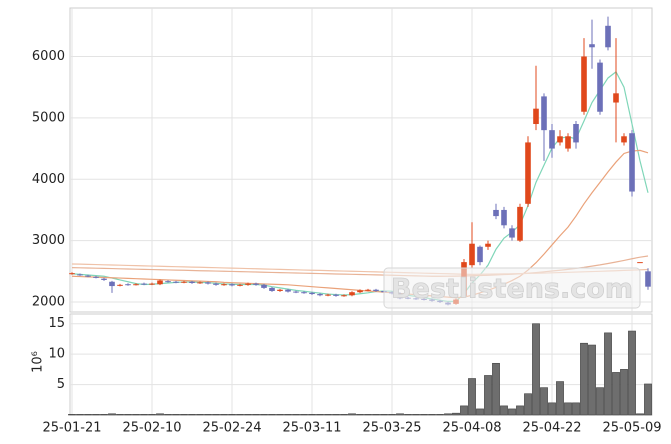 The width and height of the screenshot is (671, 444). I want to click on y-tick-label: 5, so click(61, 384).